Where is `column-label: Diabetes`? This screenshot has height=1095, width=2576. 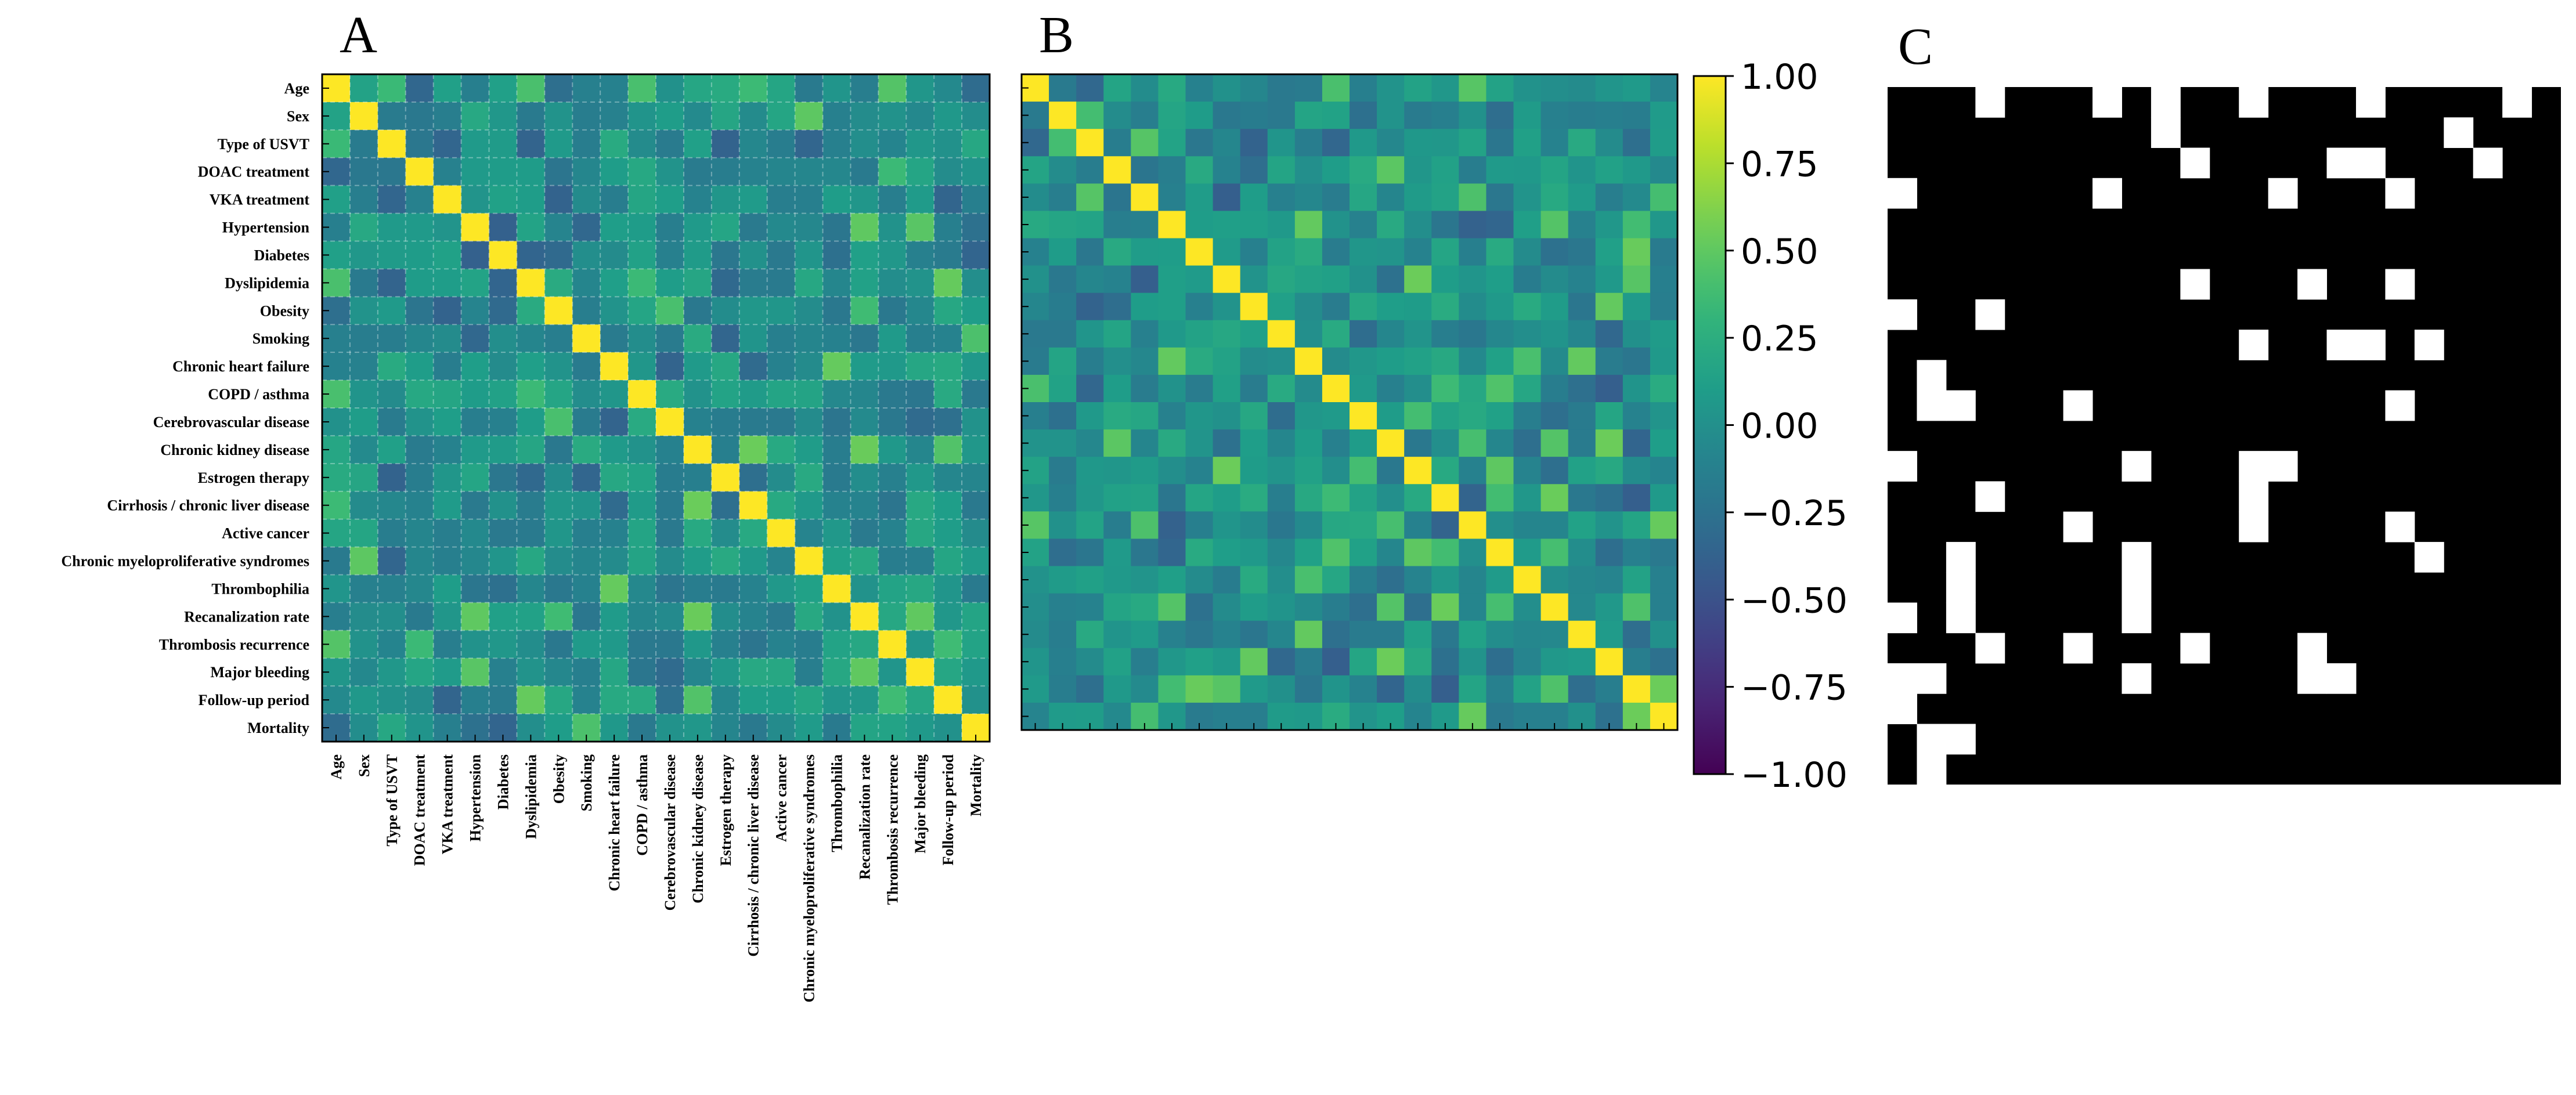 column-label: Diabetes is located at coordinates (504, 781).